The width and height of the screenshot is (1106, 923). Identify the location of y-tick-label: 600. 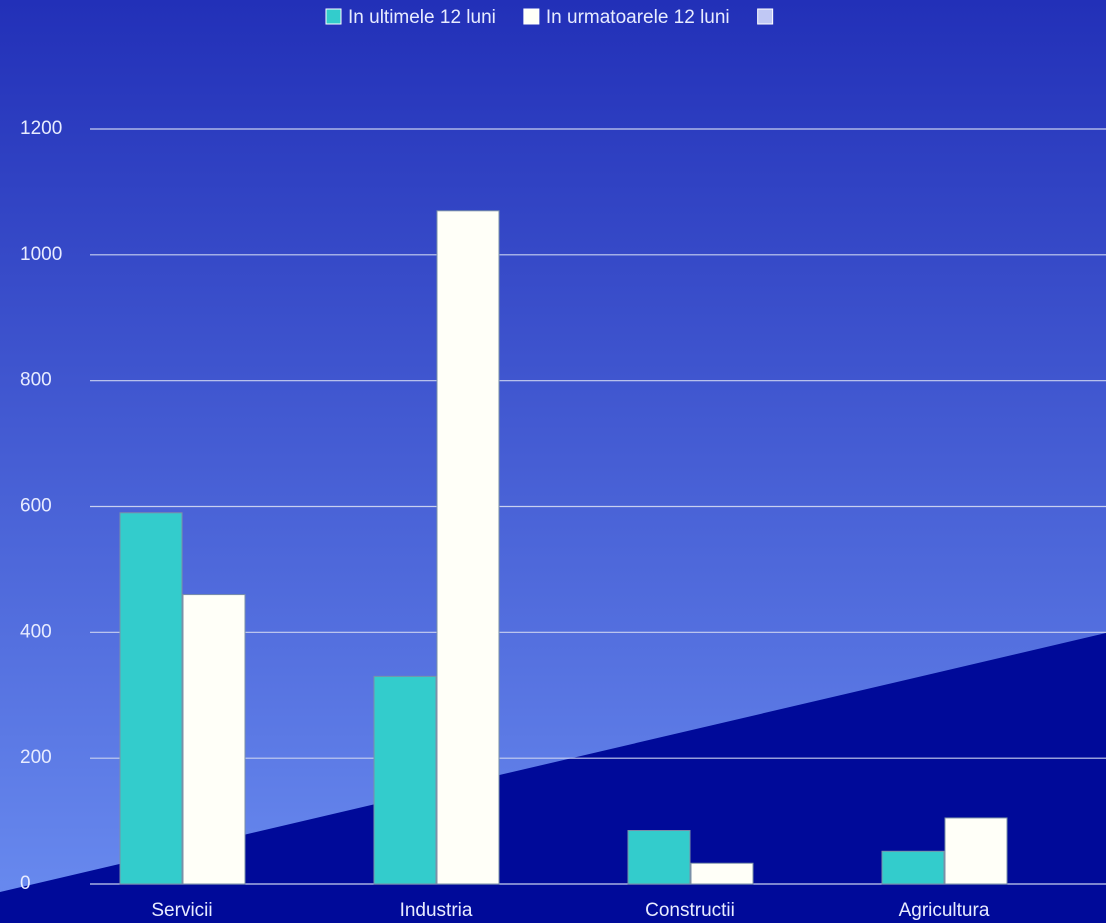
(36, 506).